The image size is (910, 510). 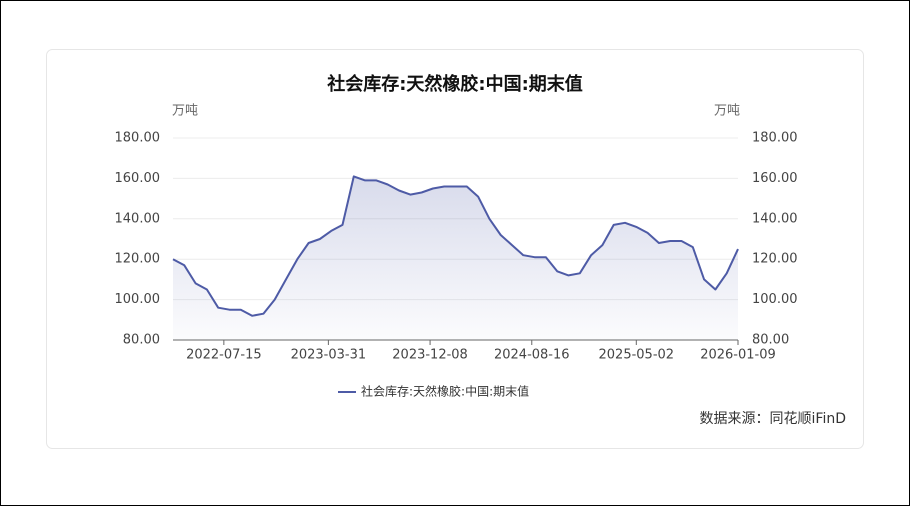 What do you see at coordinates (138, 218) in the screenshot?
I see `y-tick-label: 140.00` at bounding box center [138, 218].